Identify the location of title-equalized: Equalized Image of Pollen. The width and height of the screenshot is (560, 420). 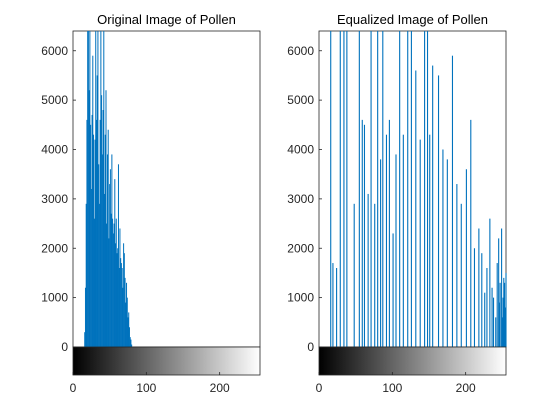
(412, 19).